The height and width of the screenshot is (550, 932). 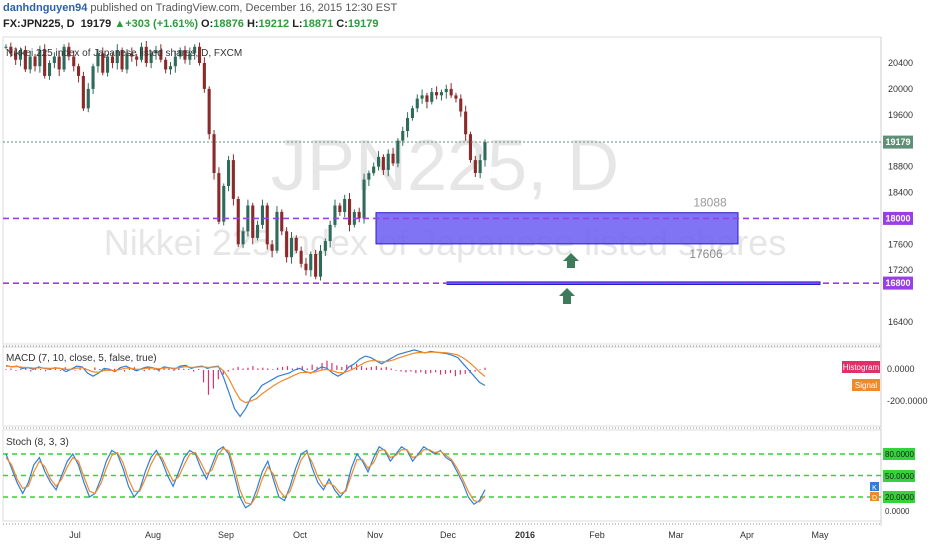 What do you see at coordinates (900, 63) in the screenshot?
I see `y-tick-label: 20400` at bounding box center [900, 63].